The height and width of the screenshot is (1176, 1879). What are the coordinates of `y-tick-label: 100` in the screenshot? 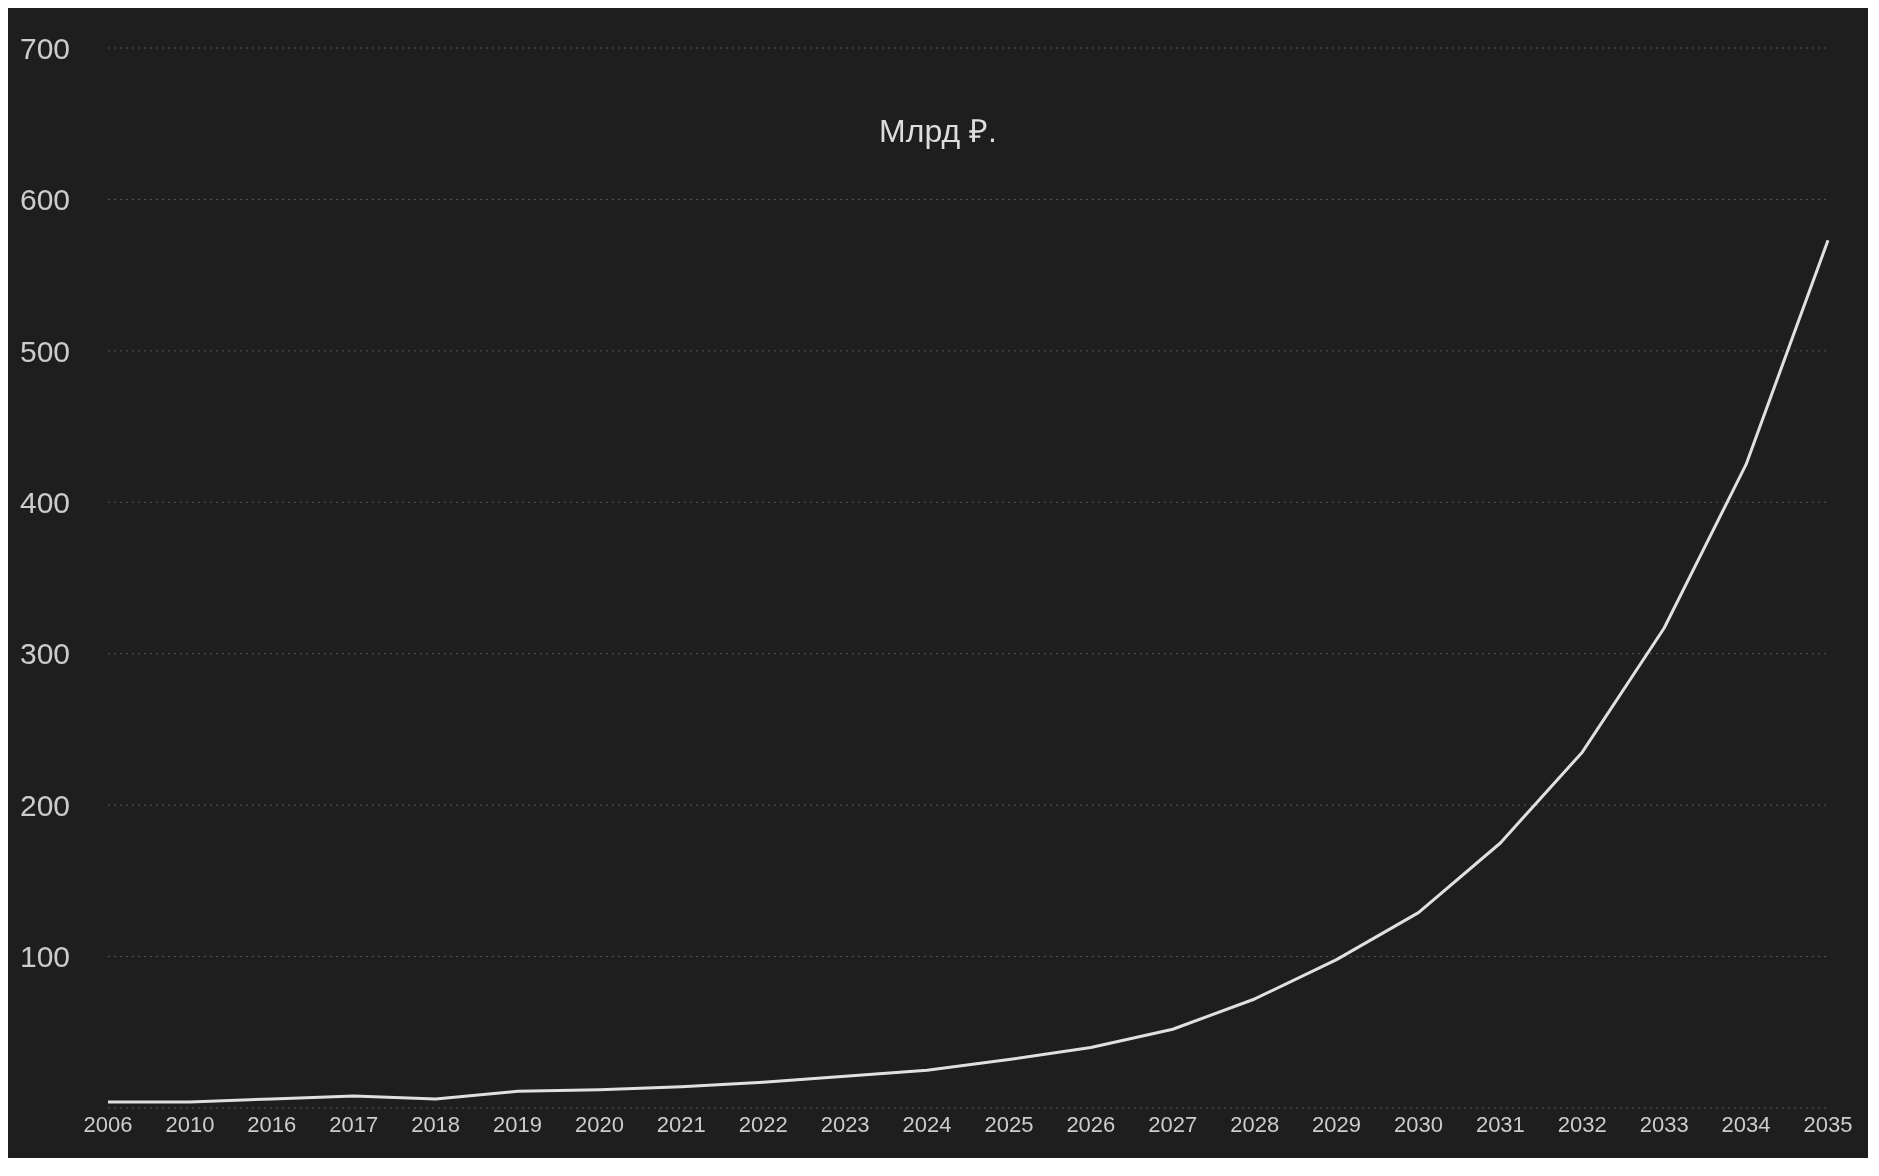 It's located at (45, 957).